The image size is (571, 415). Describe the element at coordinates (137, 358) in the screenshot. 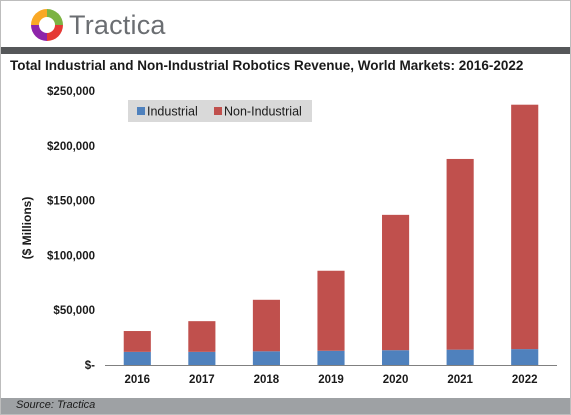

I see `bar-industrial-2016` at that location.